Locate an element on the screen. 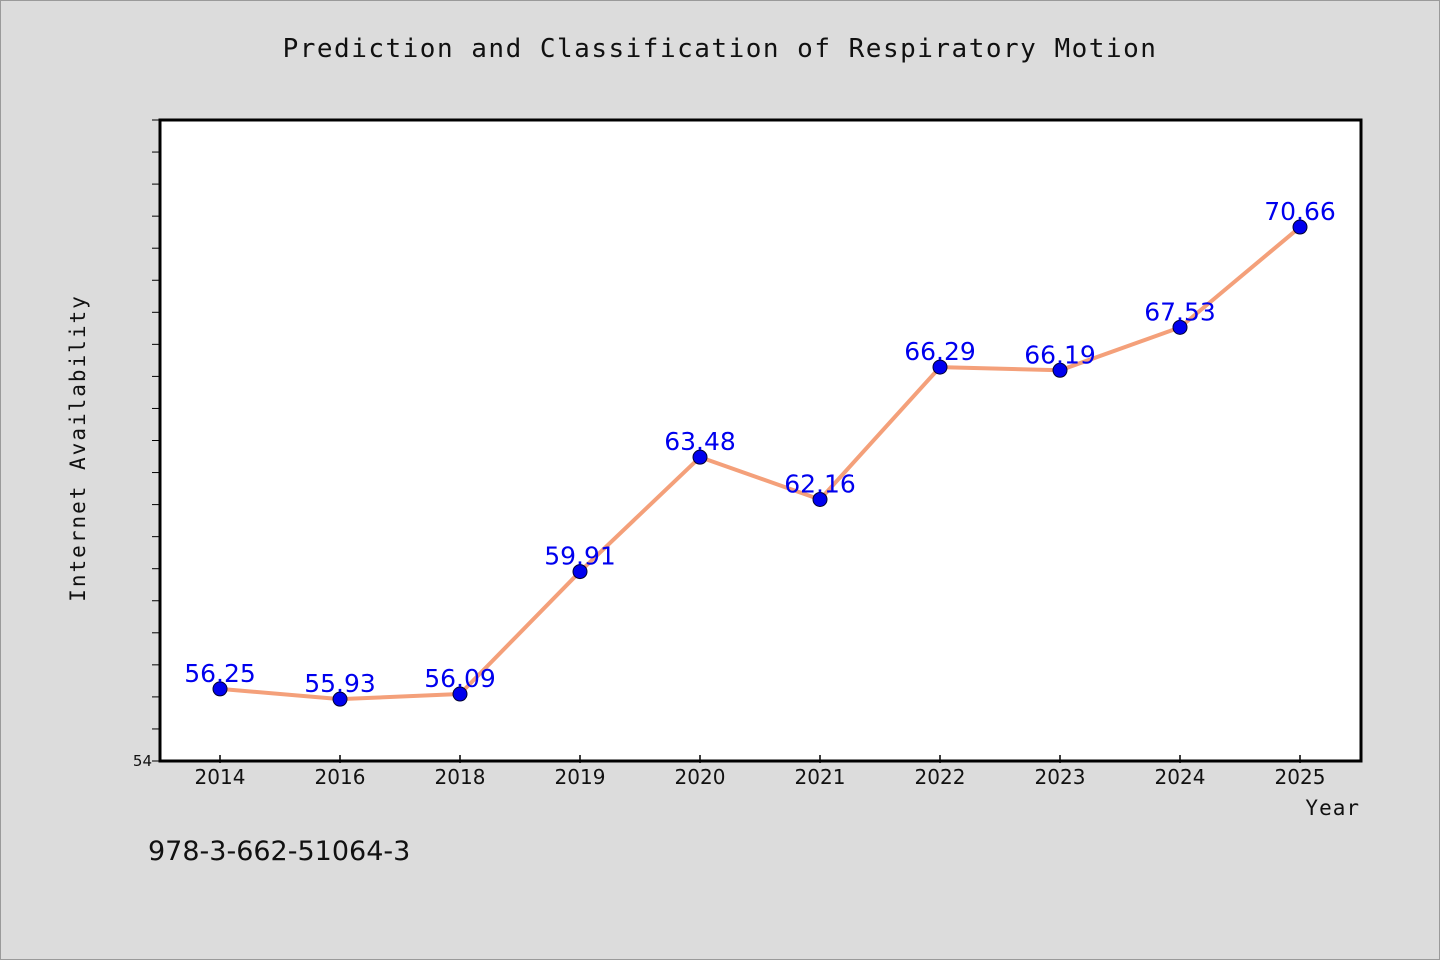 This screenshot has height=960, width=1440. x-tick-label: 2019 is located at coordinates (580, 777).